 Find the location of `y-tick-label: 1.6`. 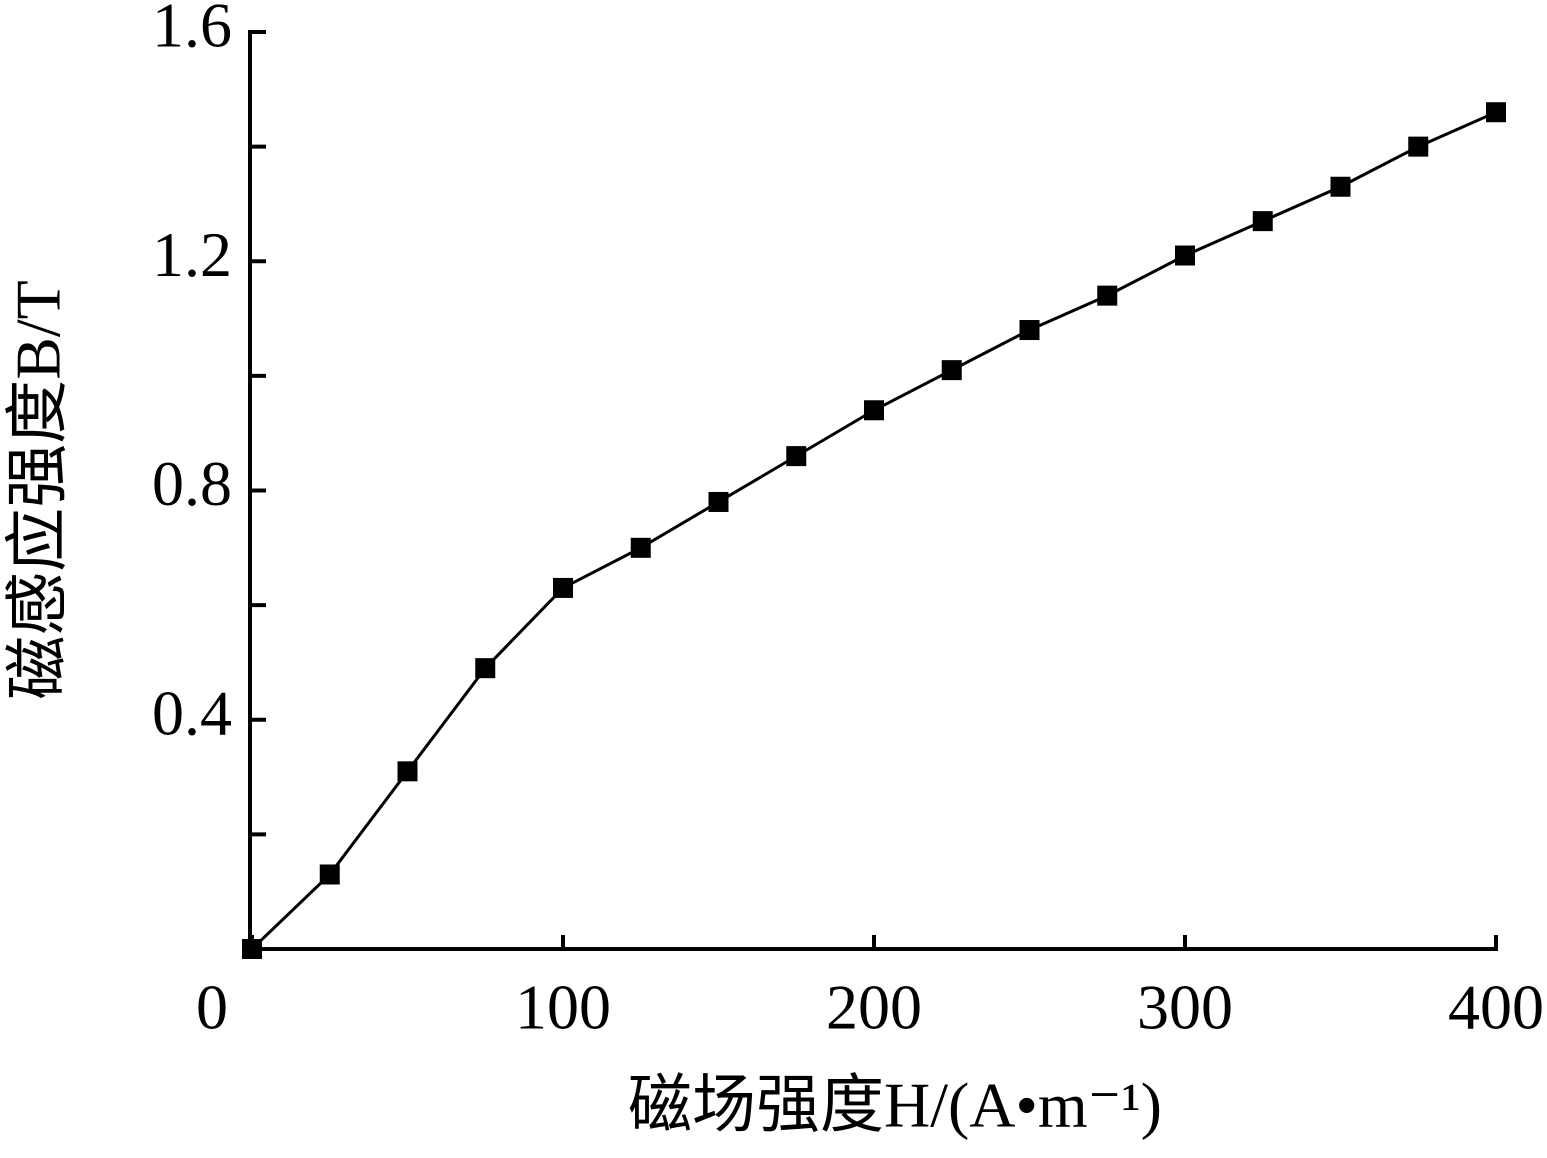

y-tick-label: 1.6 is located at coordinates (192, 30).